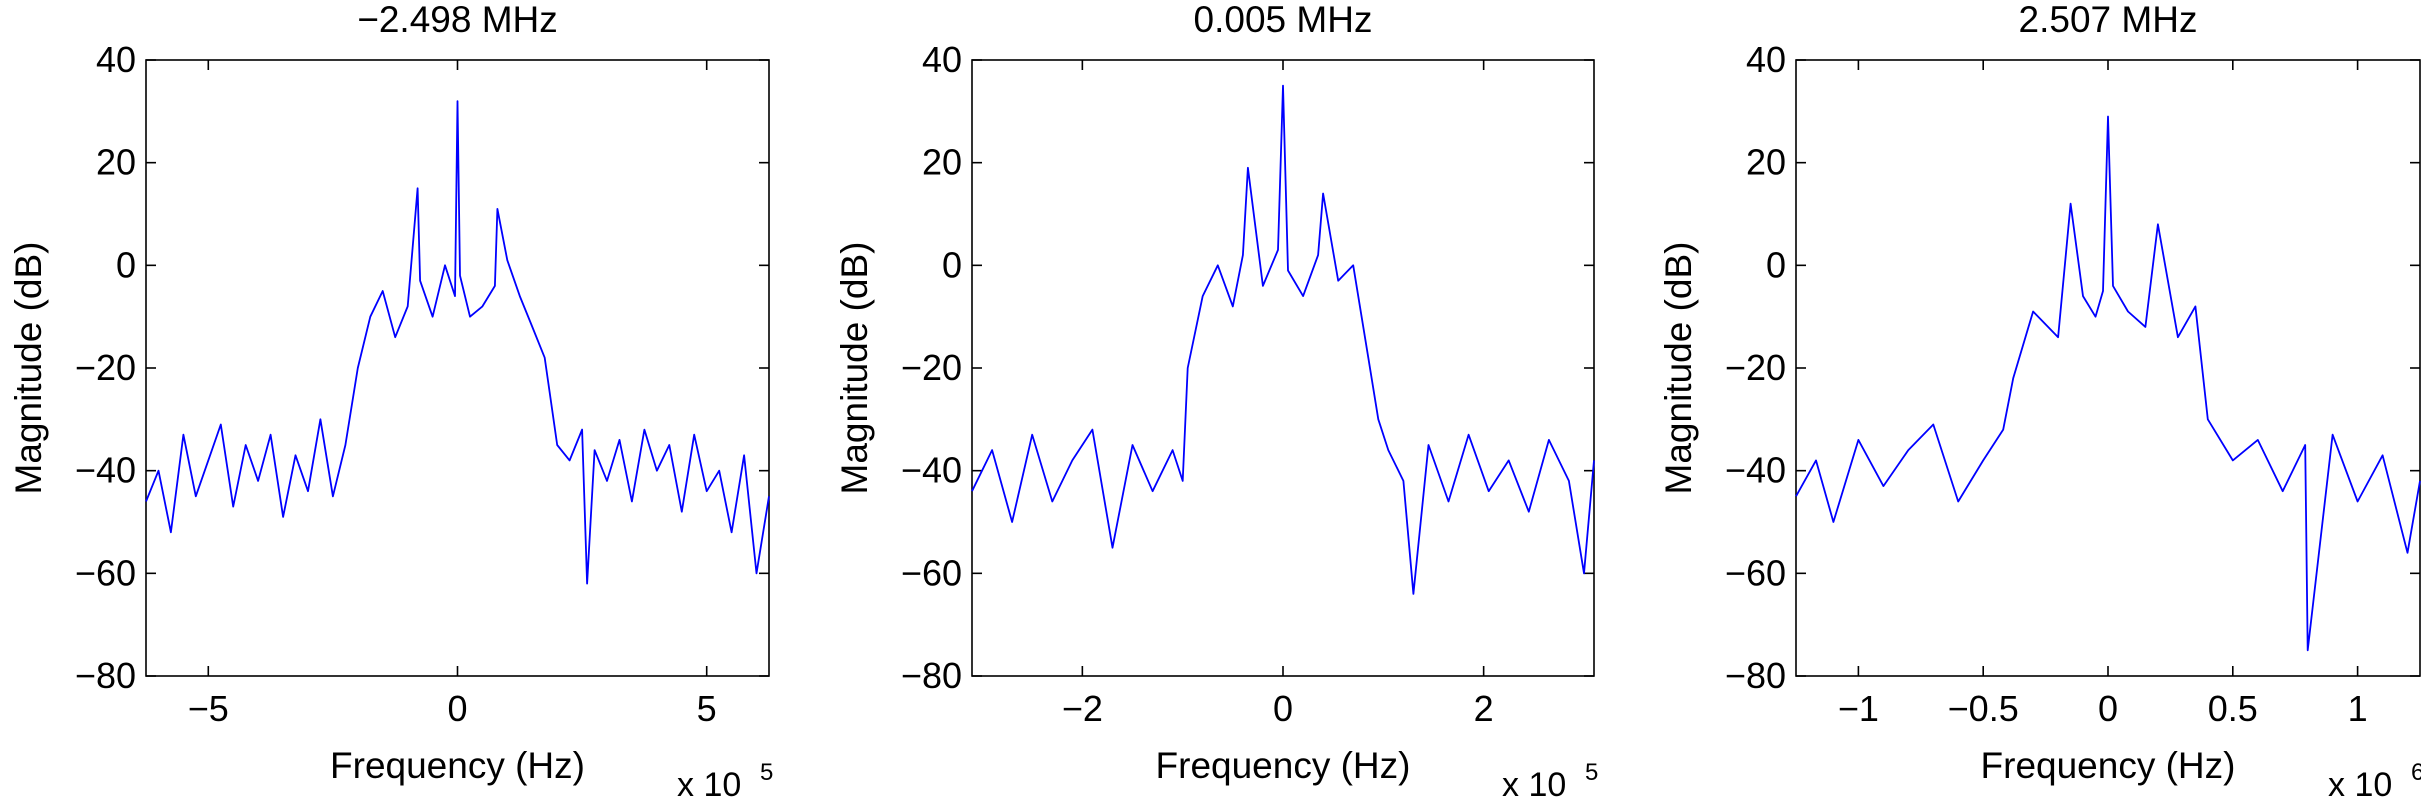 The image size is (2421, 804). What do you see at coordinates (1983, 708) in the screenshot?
I see `x-tick-label: −0.5` at bounding box center [1983, 708].